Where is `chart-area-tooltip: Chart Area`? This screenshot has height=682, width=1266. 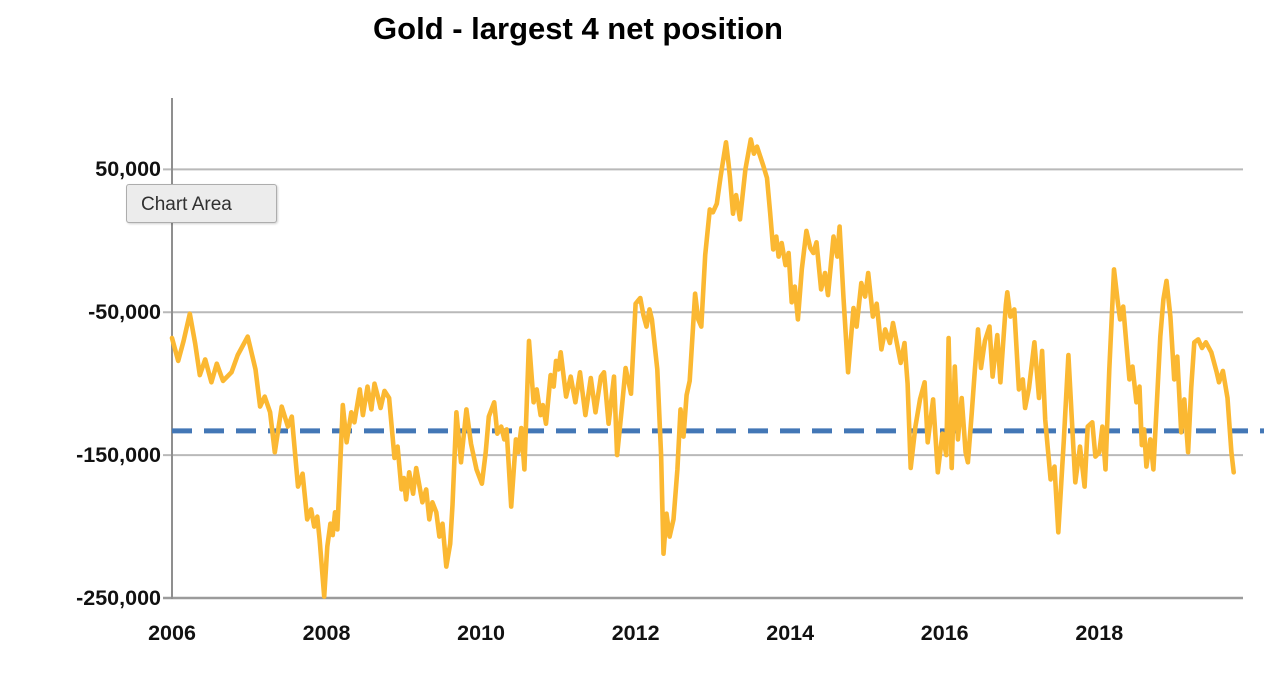 chart-area-tooltip: Chart Area is located at coordinates (201, 203).